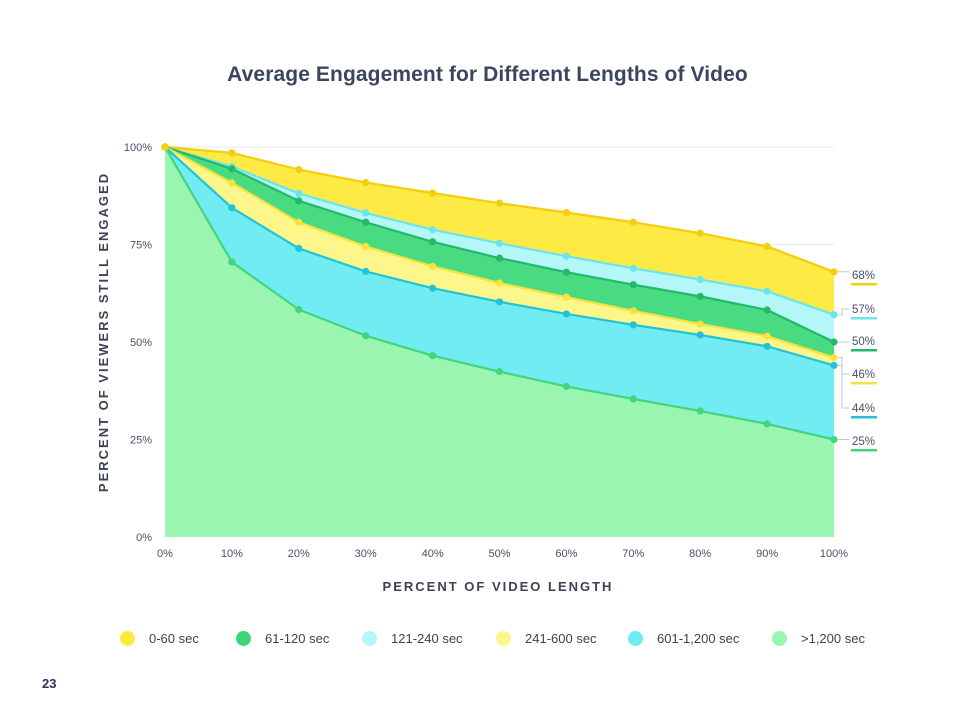  I want to click on y-tick-label: 25%, so click(141, 441).